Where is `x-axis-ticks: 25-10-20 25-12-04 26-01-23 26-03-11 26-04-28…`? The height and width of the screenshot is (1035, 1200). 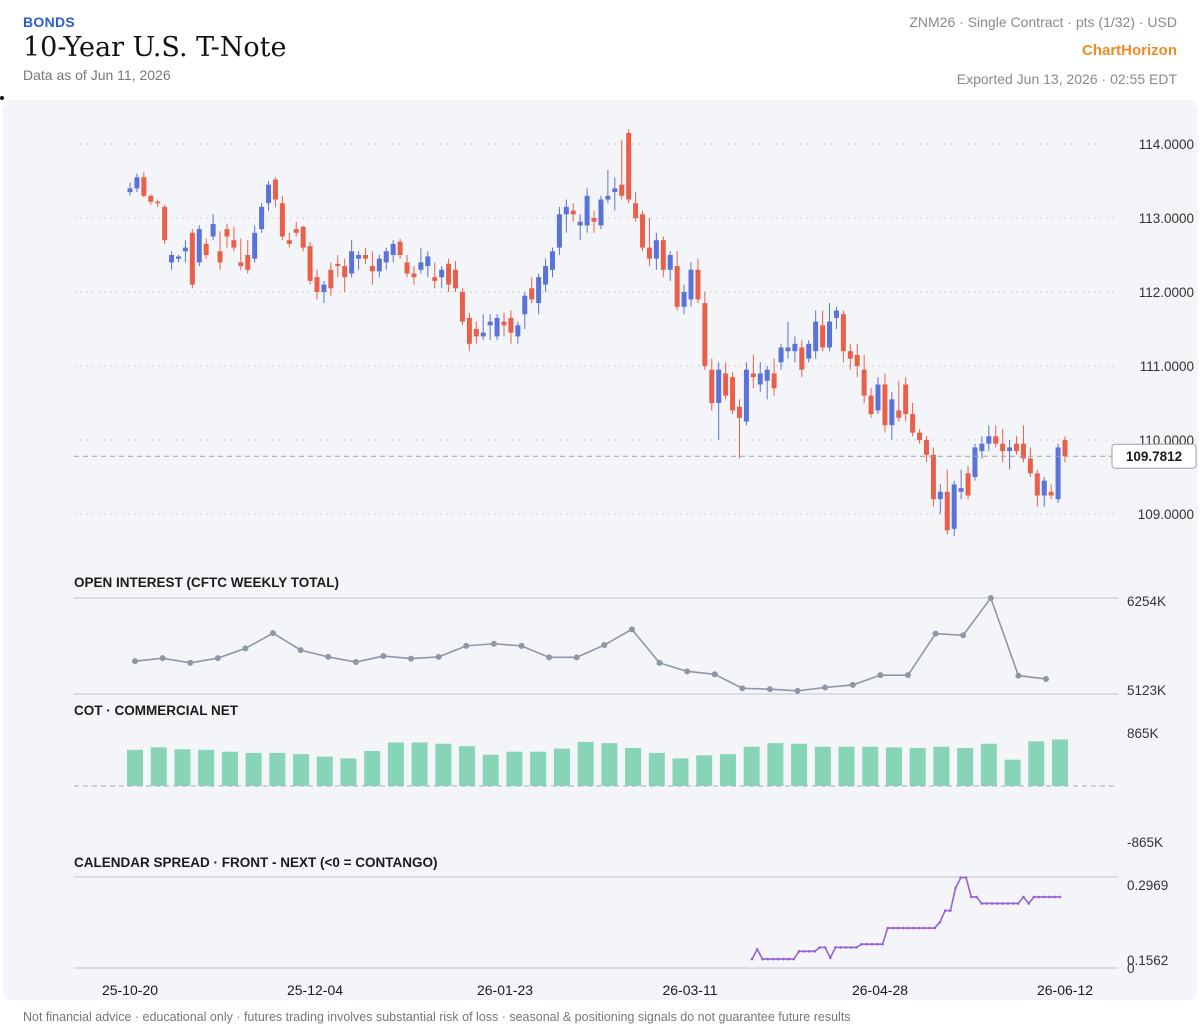 x-axis-ticks: 25-10-20 25-12-04 26-01-23 26-03-11 26-04-28… is located at coordinates (597, 990).